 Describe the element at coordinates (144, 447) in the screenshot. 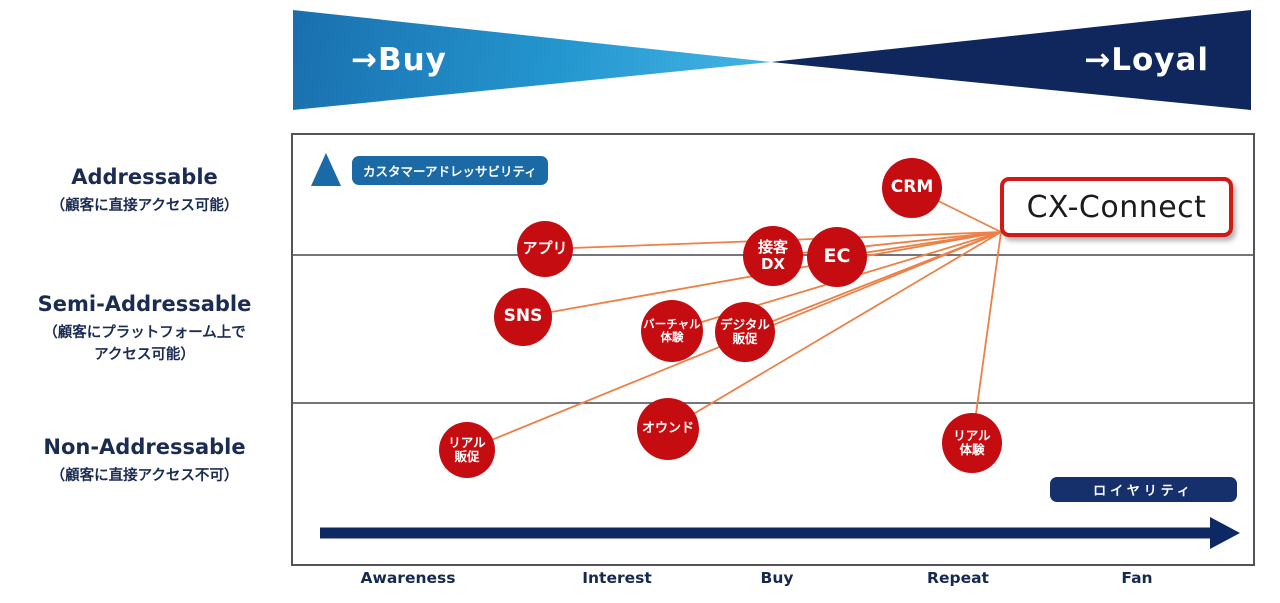

I see `row-title: Non-Addressable` at that location.